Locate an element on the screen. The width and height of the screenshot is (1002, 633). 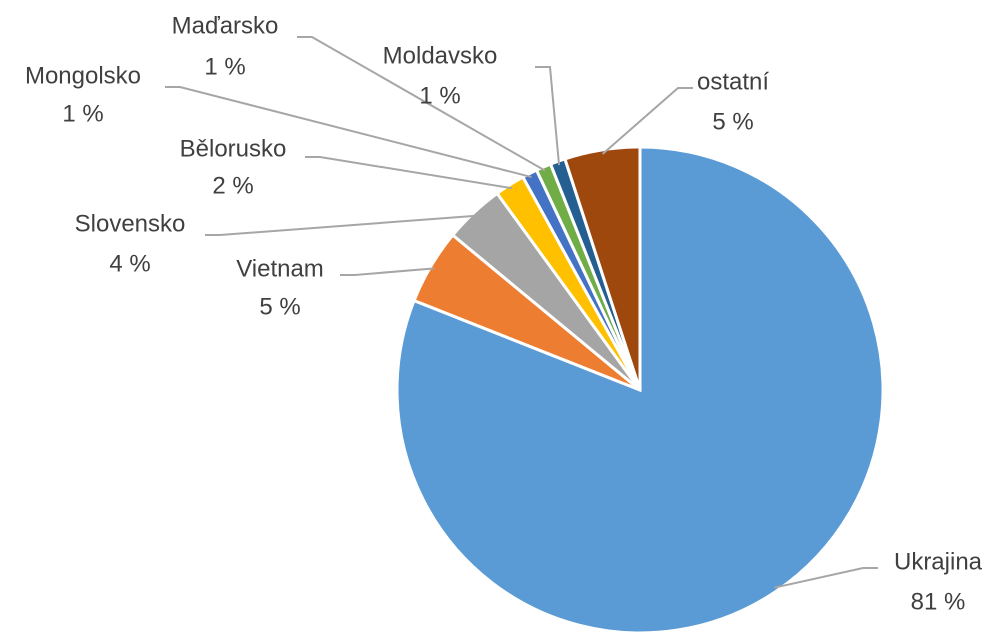
slice-label: Moldavsko is located at coordinates (440, 55).